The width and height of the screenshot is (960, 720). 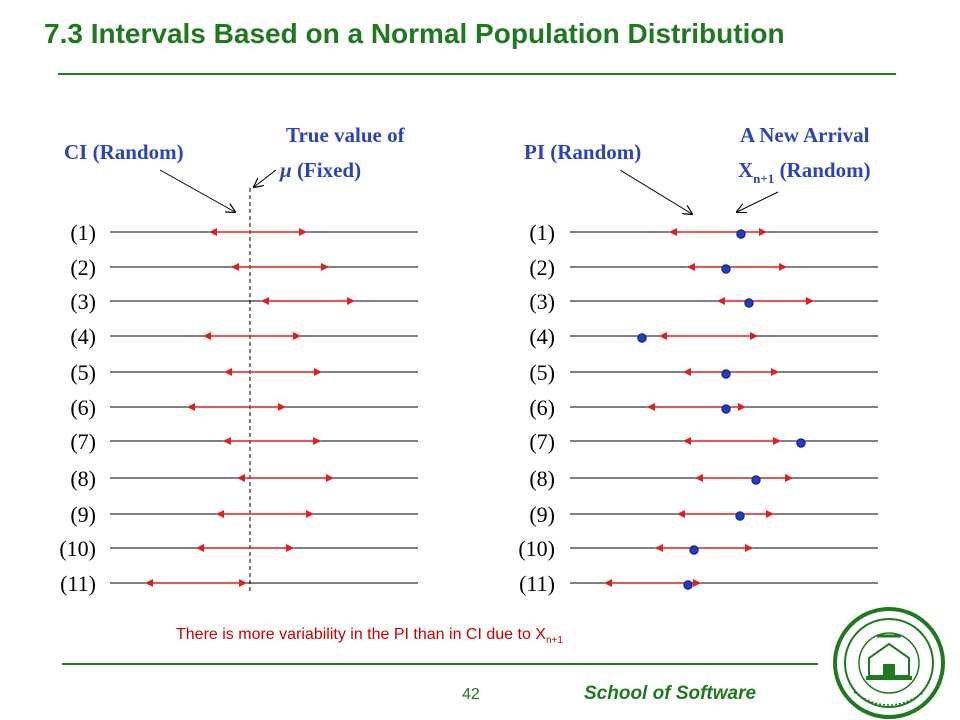 I want to click on ci-row-label: (7), so click(x=83, y=441).